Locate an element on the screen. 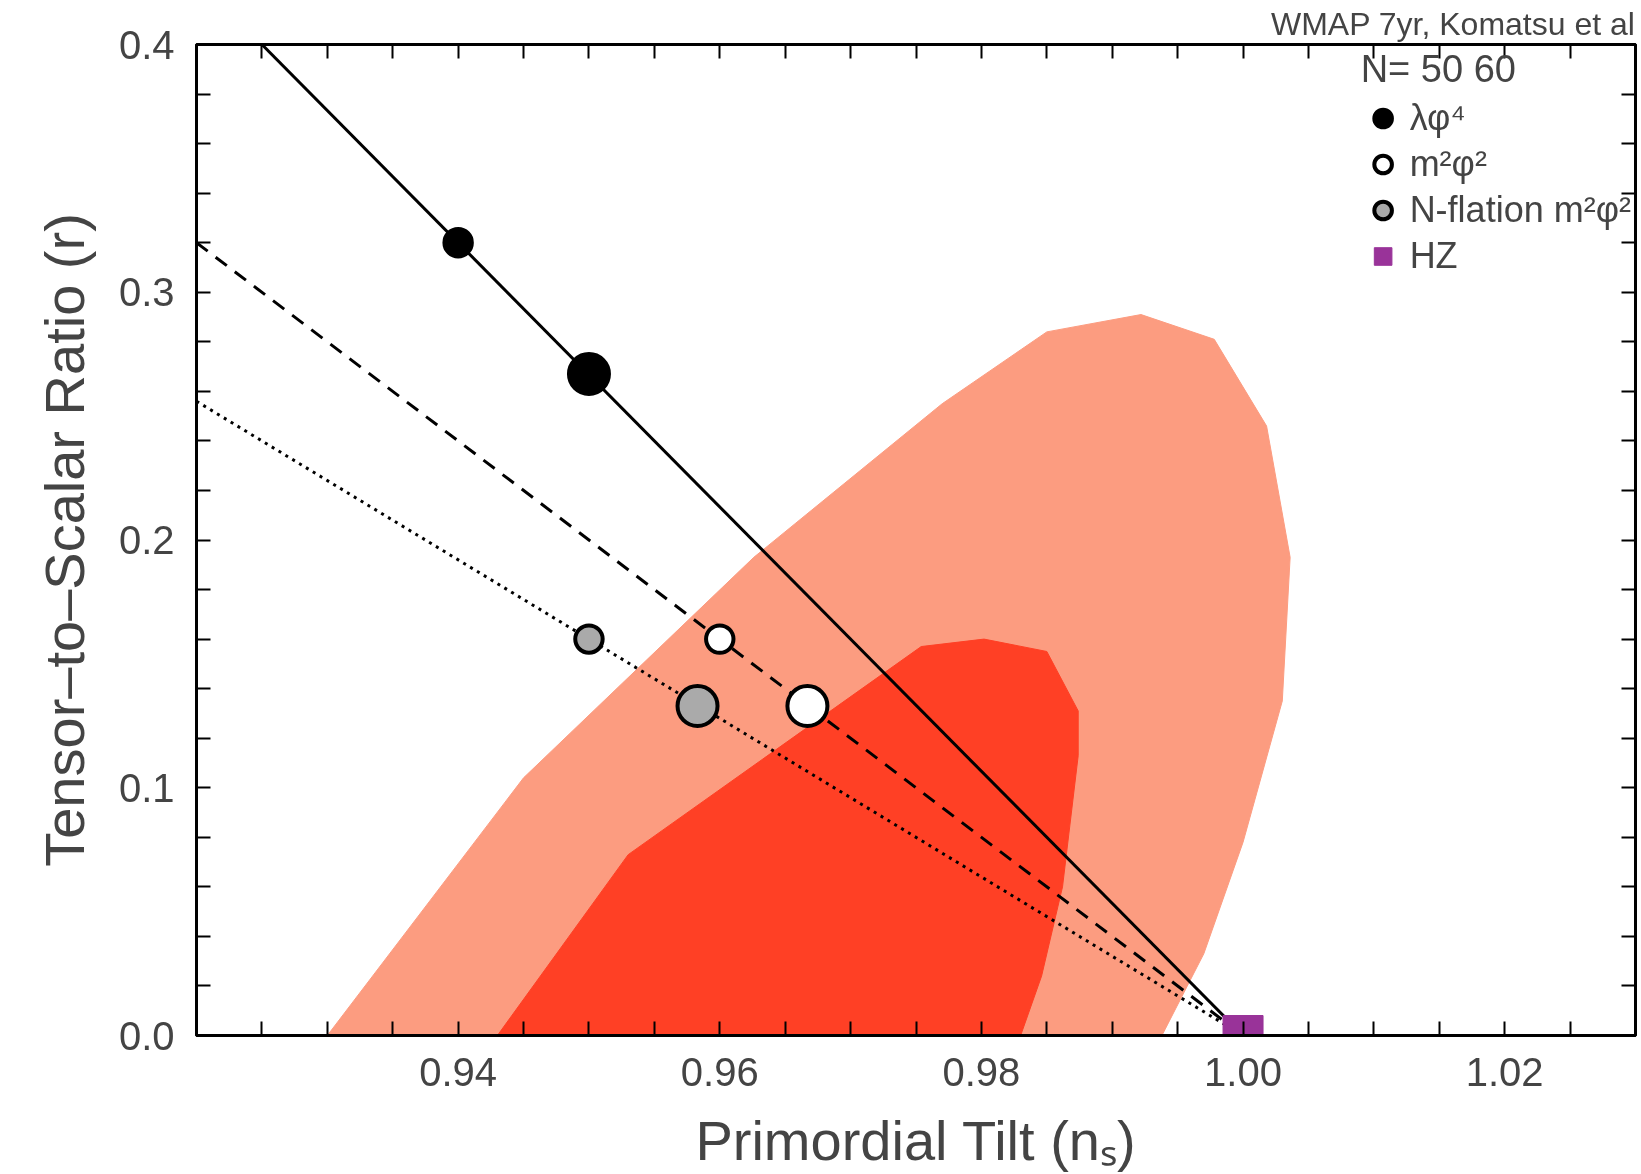 Image resolution: width=1641 pixels, height=1174 pixels. y-tick-label: 0.0 is located at coordinates (146, 1035).